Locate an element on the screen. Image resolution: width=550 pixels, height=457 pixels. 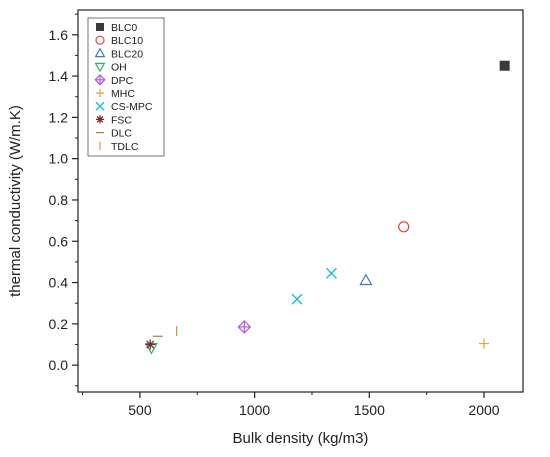
series-fsc is located at coordinates (150, 344).